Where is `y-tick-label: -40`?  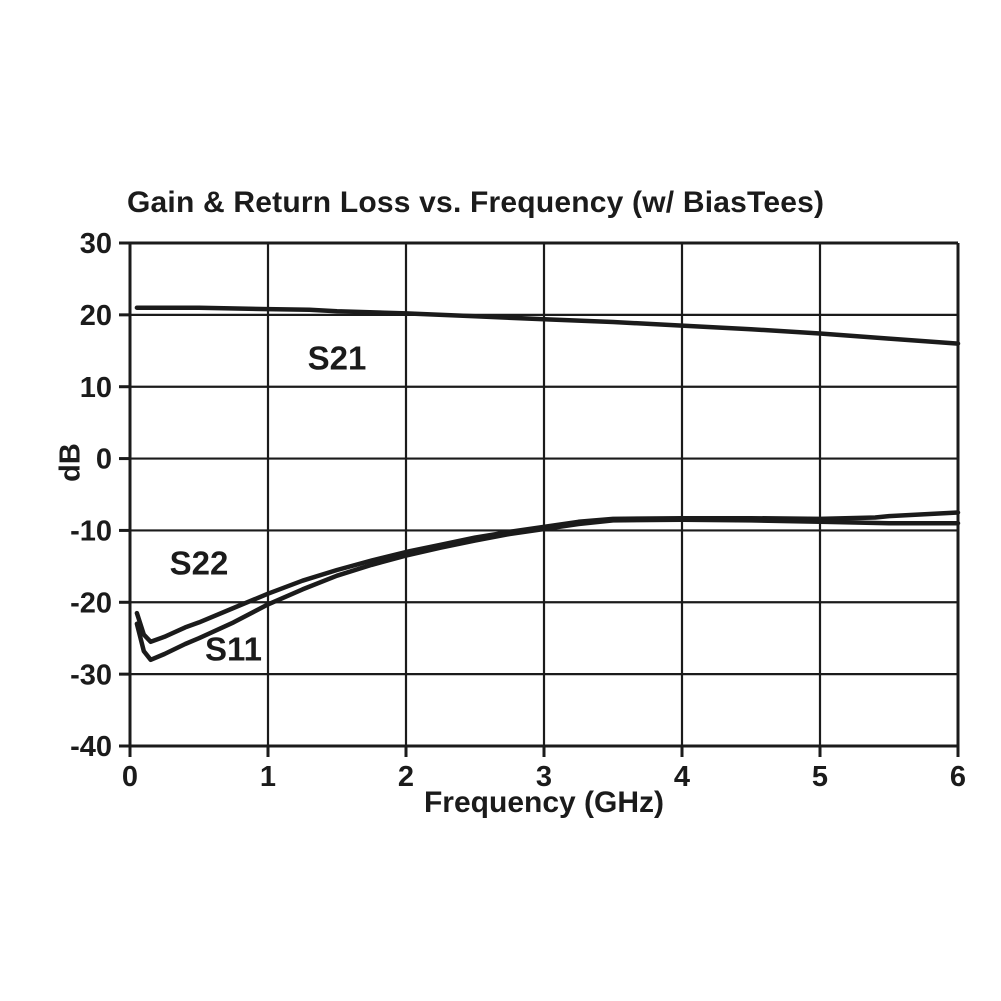 y-tick-label: -40 is located at coordinates (91, 747).